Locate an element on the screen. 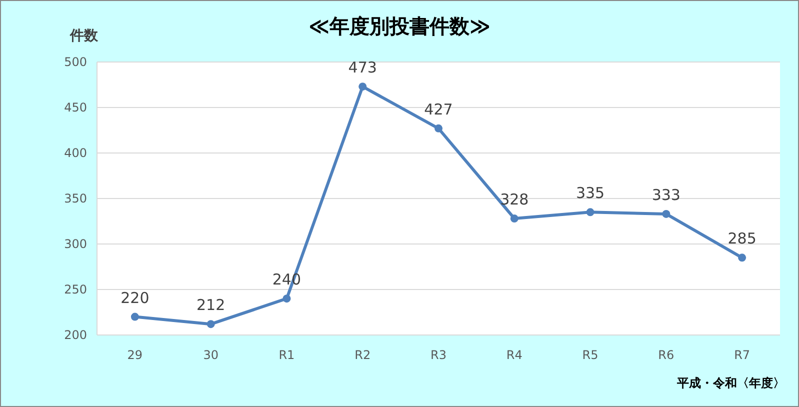  y-tick-label: 250 is located at coordinates (75, 289).